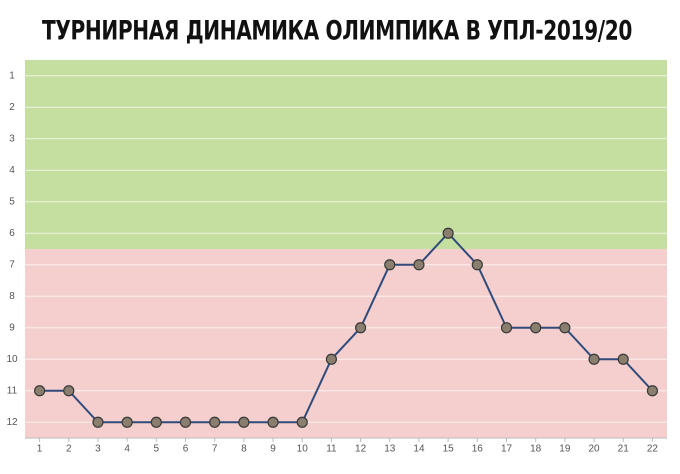 Image resolution: width=680 pixels, height=474 pixels. Describe the element at coordinates (244, 449) in the screenshot. I see `x-tick-label: 8` at that location.